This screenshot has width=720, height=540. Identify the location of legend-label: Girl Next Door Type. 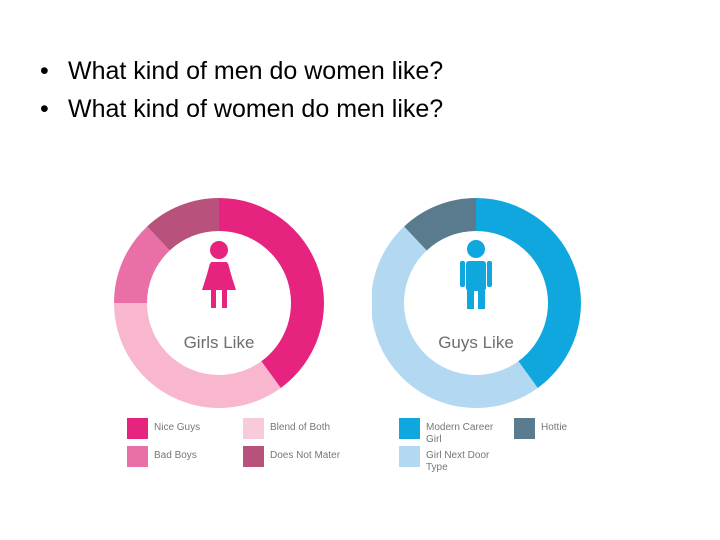
(458, 461).